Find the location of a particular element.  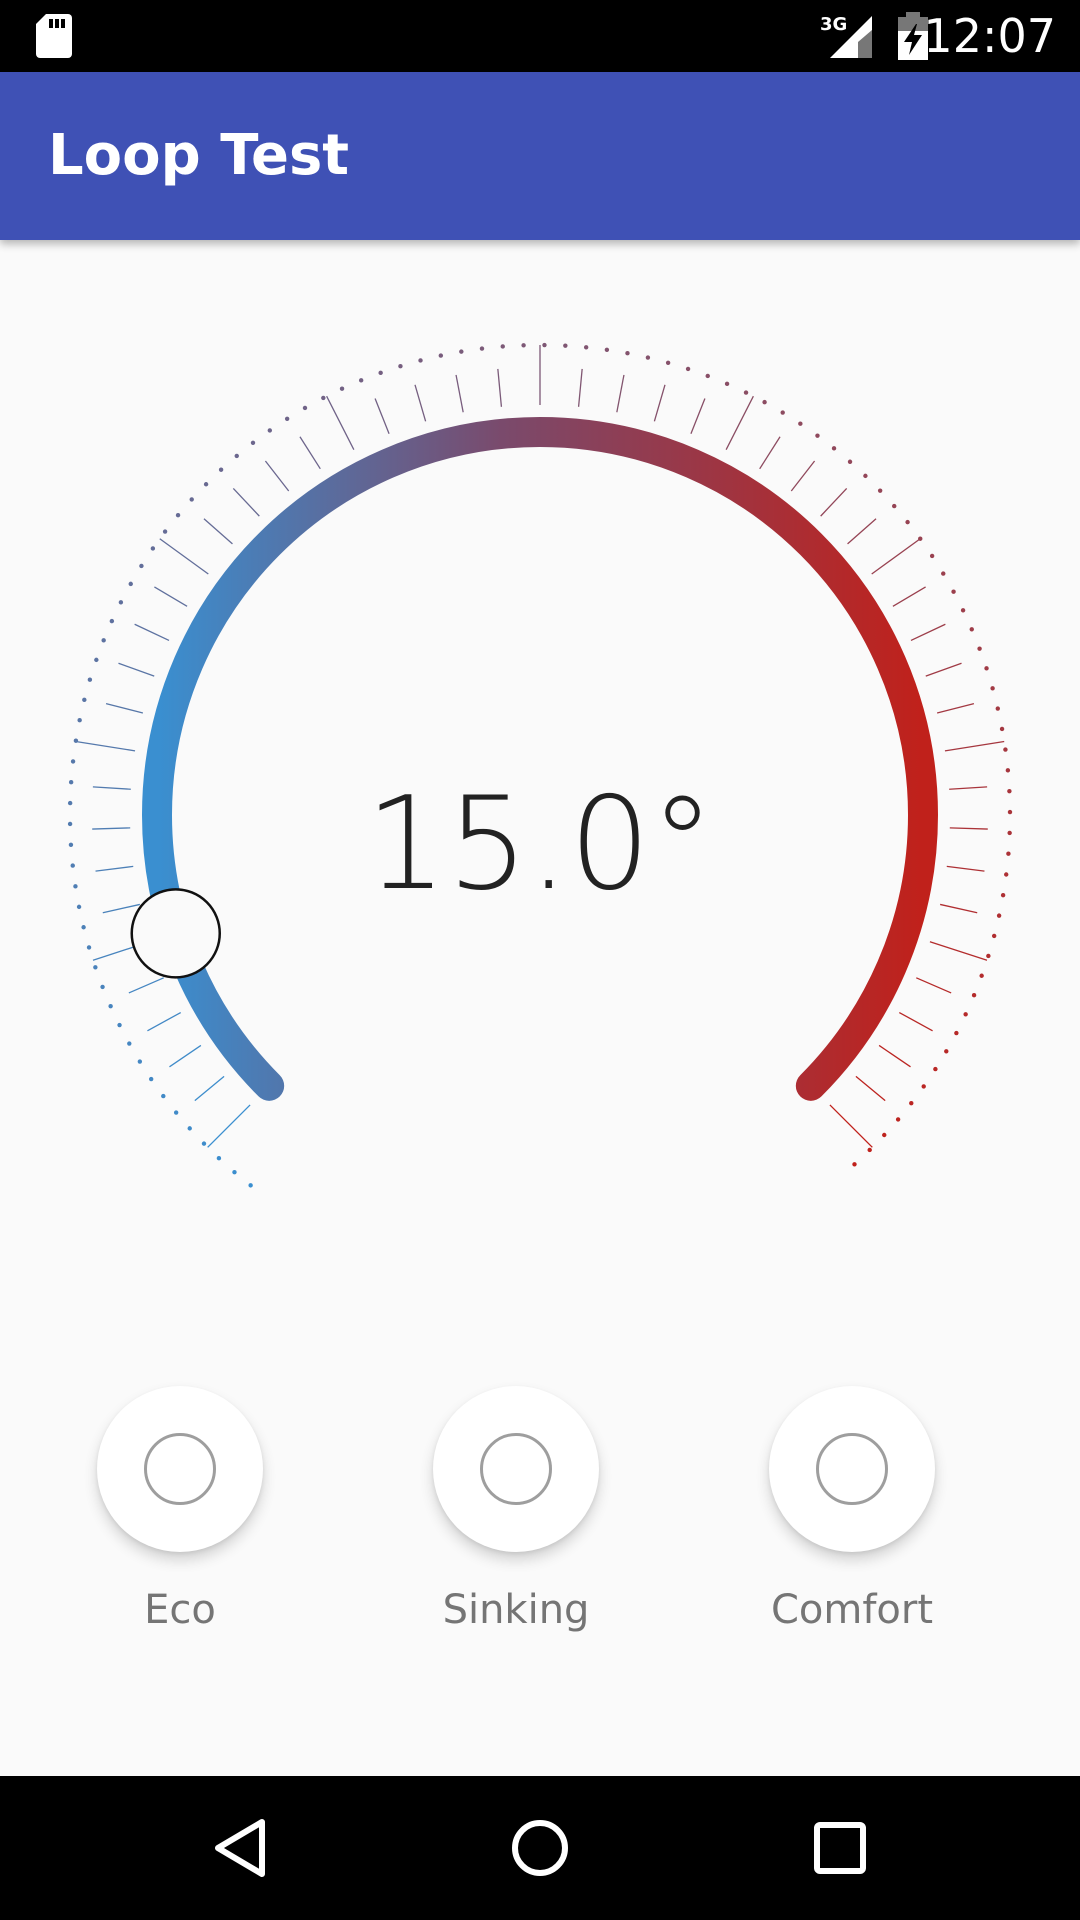

temperature-knob is located at coordinates (175, 933).